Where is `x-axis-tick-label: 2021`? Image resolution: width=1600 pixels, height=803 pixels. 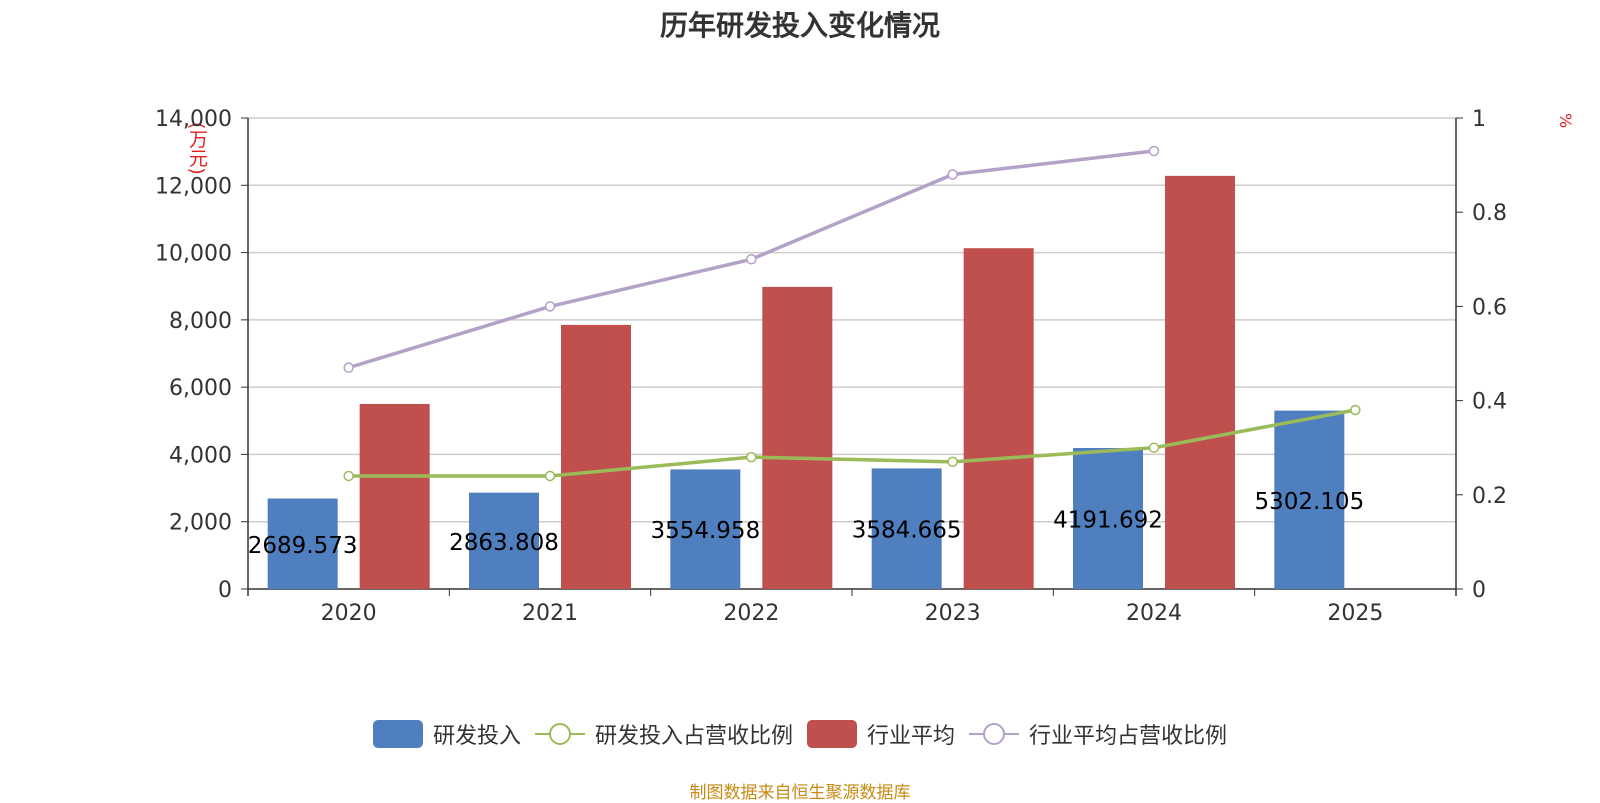 x-axis-tick-label: 2021 is located at coordinates (550, 613).